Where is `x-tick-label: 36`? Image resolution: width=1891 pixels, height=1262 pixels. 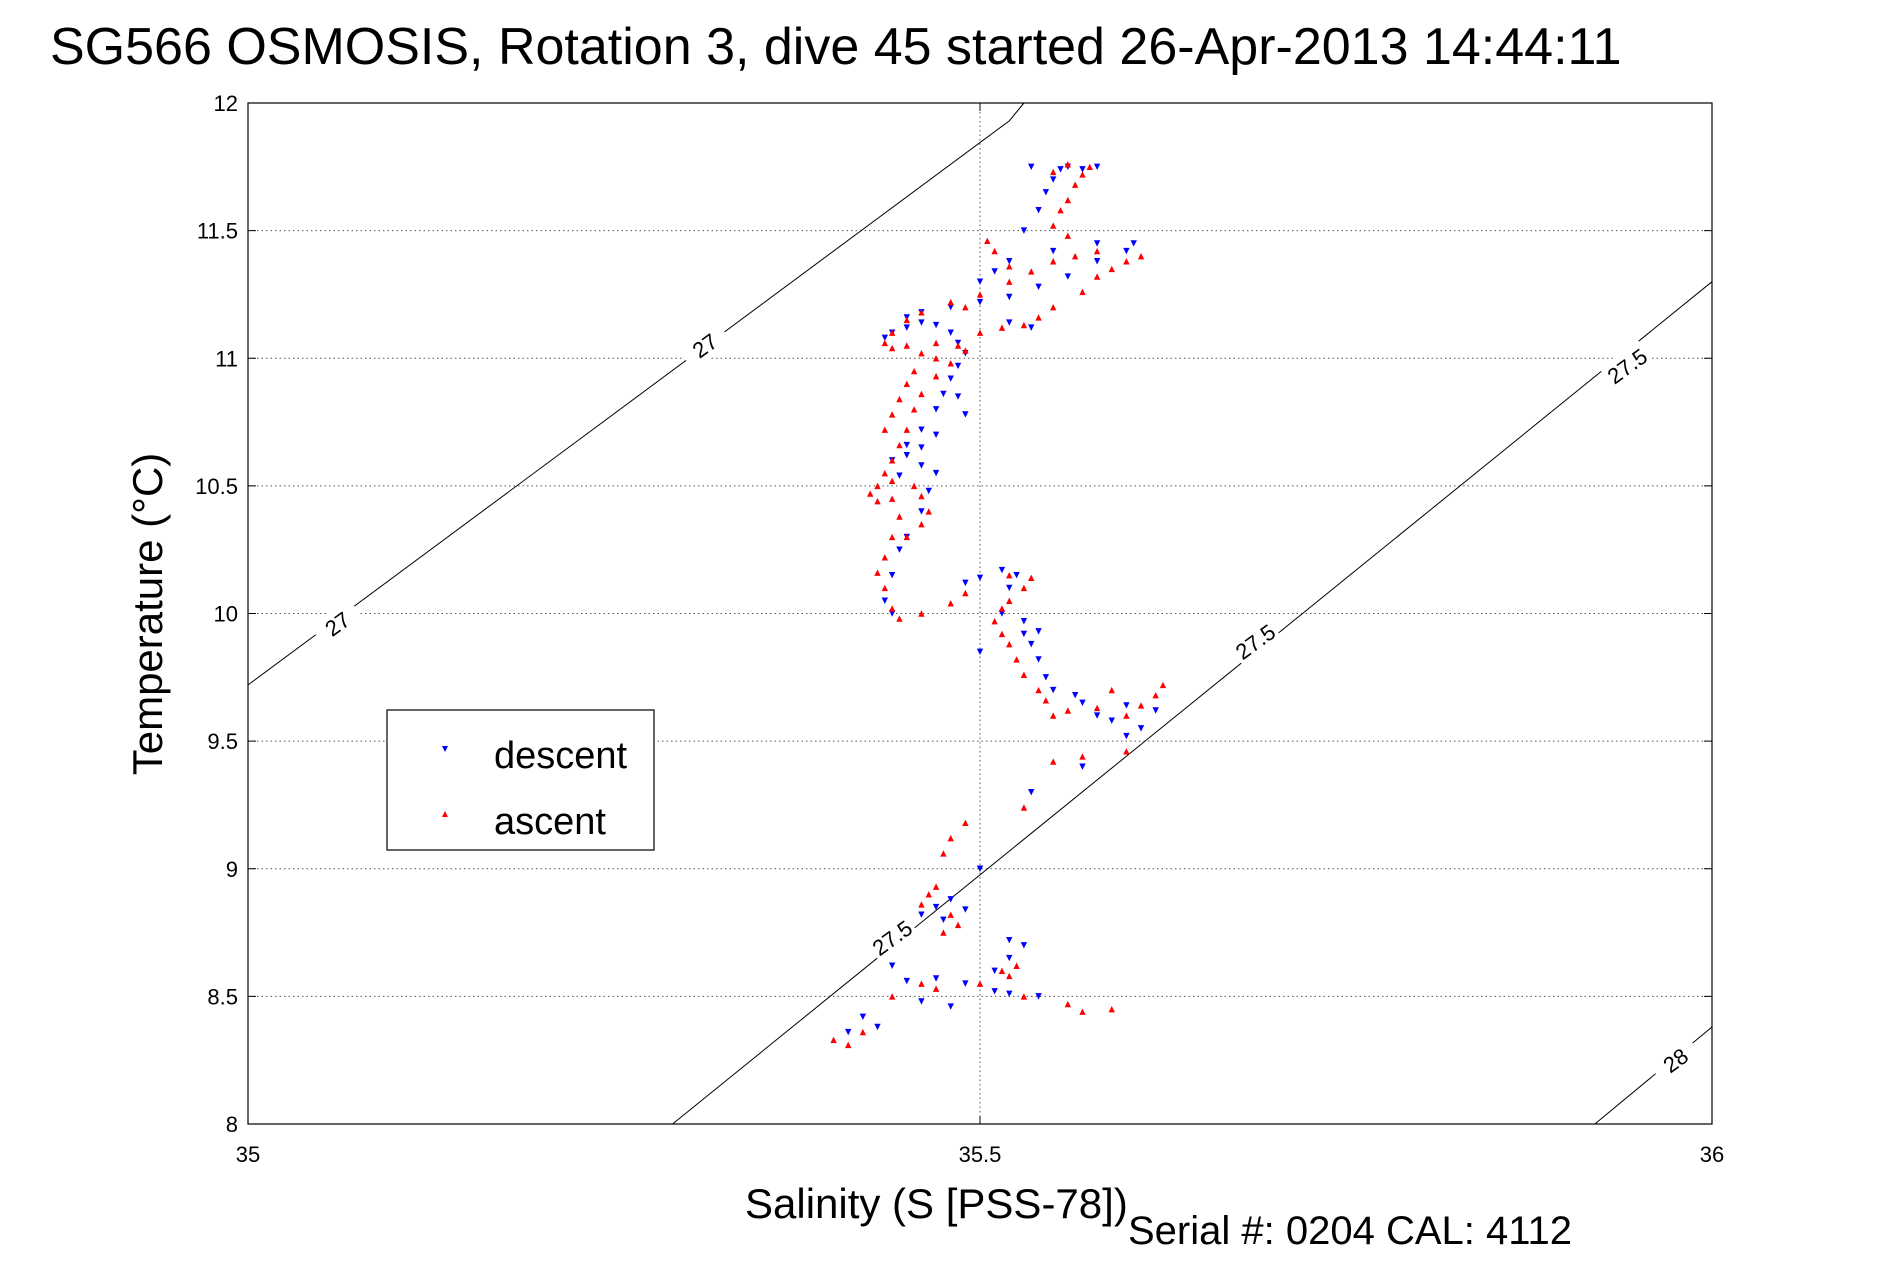 x-tick-label: 36 is located at coordinates (1712, 1154).